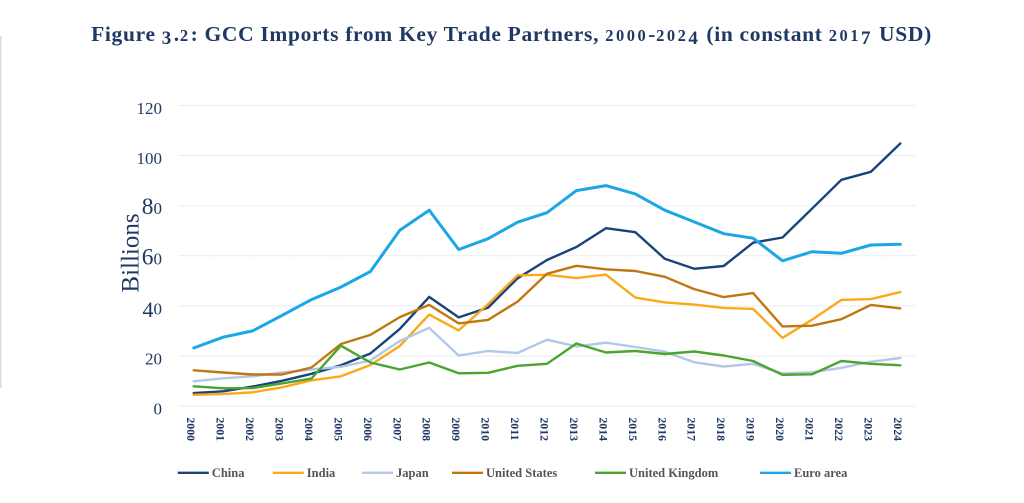 Image resolution: width=1024 pixels, height=503 pixels. I want to click on svg-text: 2008, so click(427, 429).